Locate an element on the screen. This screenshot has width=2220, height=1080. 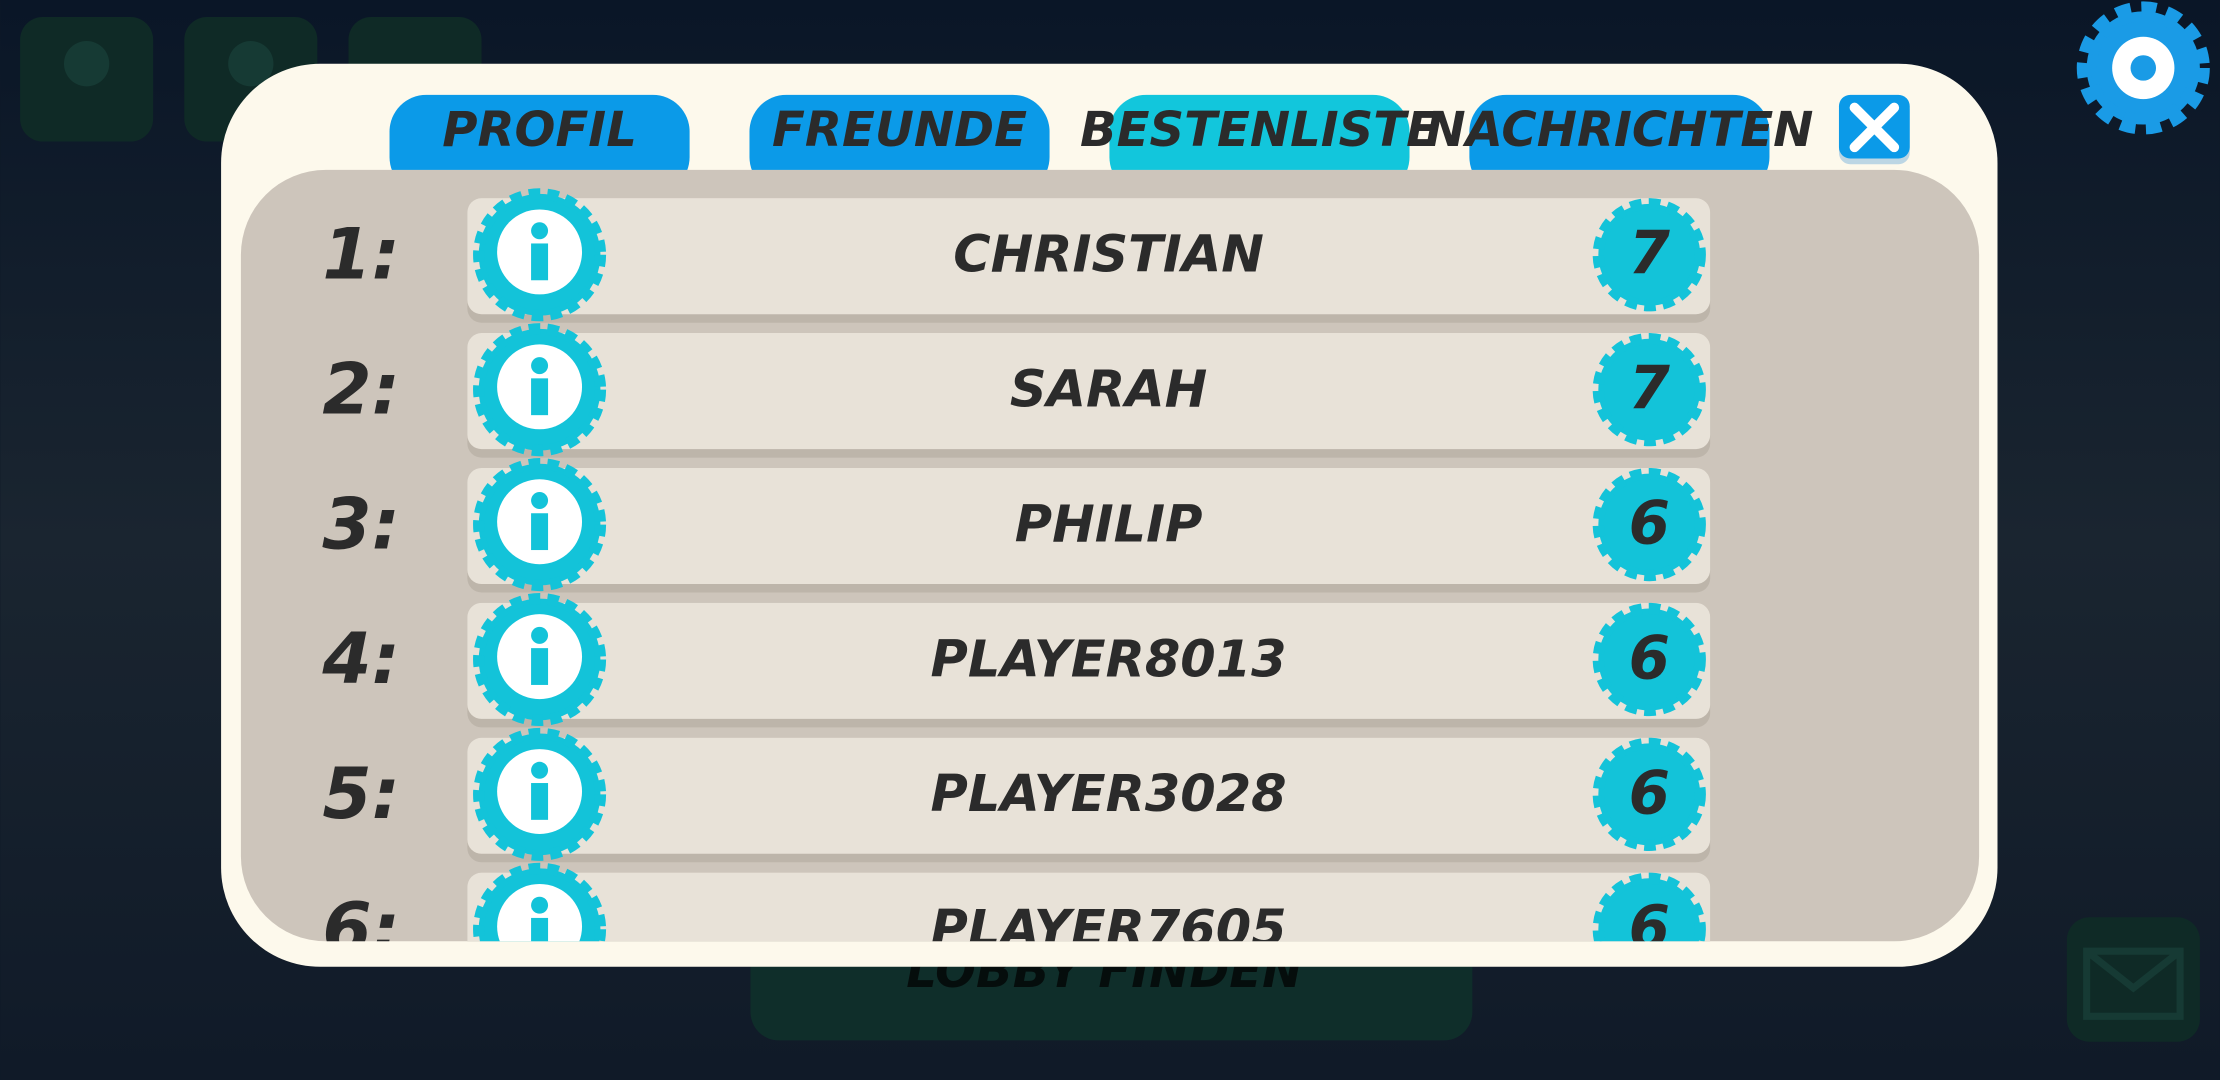
player-name: PLAYER7605 is located at coordinates (1109, 929).